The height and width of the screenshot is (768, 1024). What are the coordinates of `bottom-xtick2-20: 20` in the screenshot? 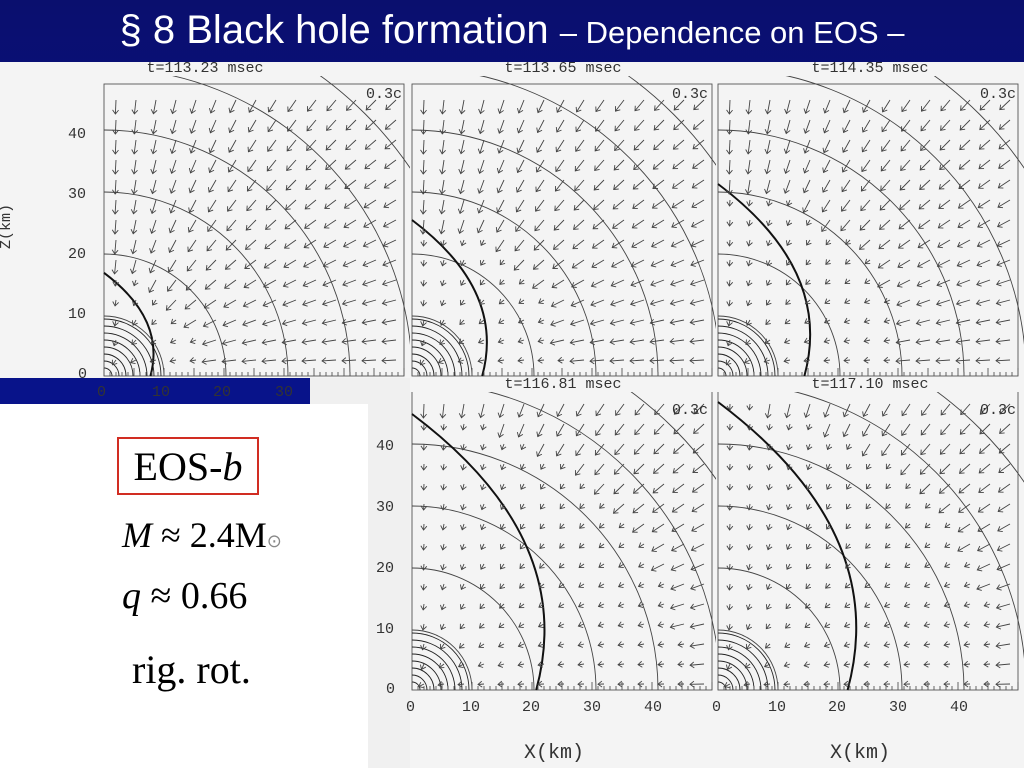 It's located at (837, 707).